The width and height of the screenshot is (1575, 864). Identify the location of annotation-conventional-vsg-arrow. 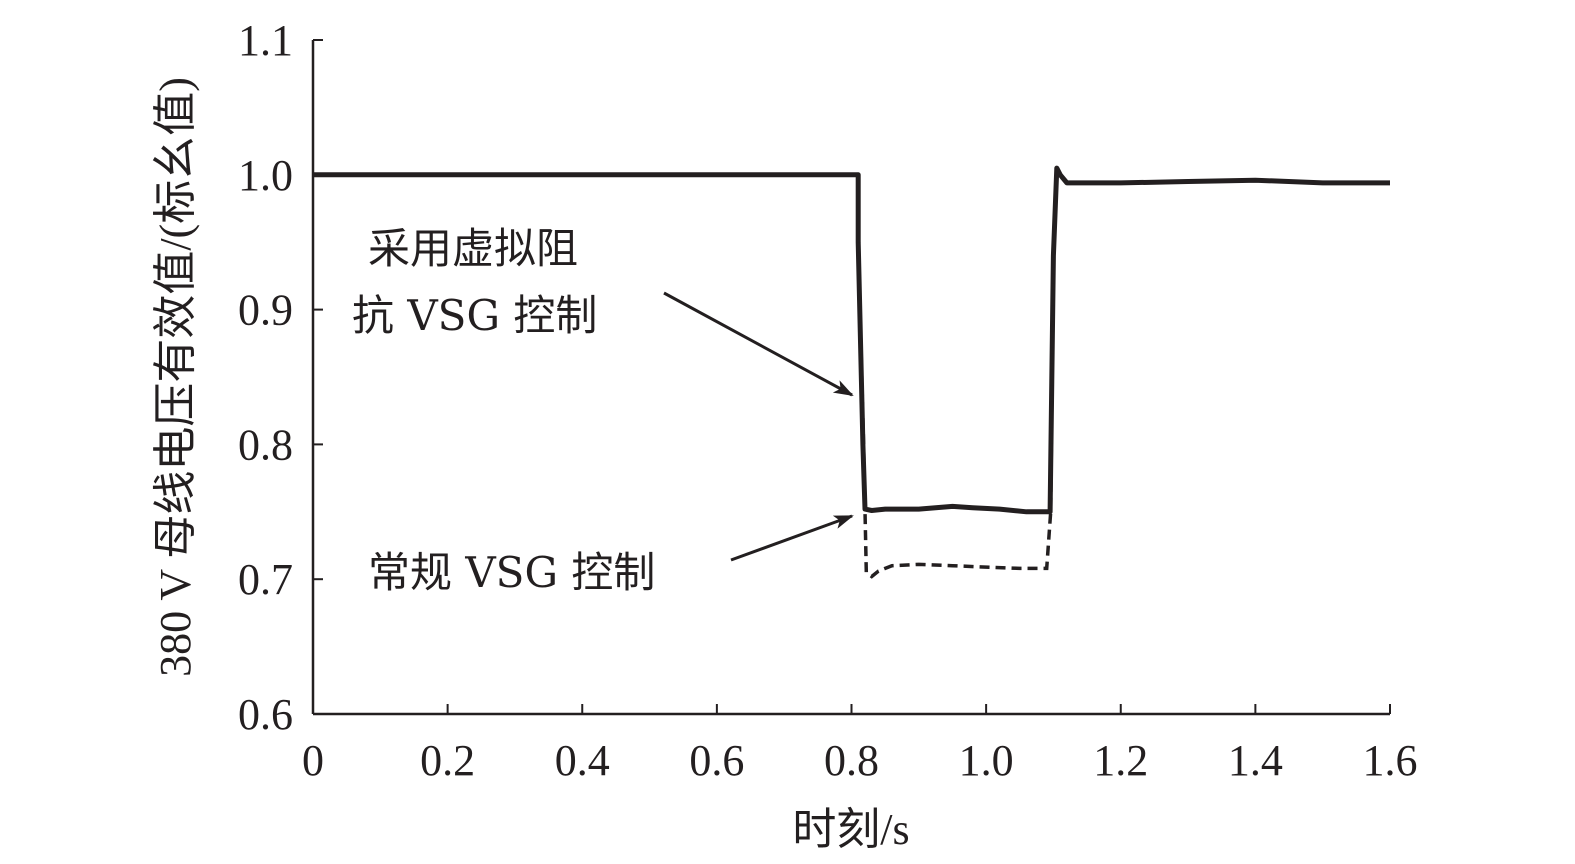
(792, 538).